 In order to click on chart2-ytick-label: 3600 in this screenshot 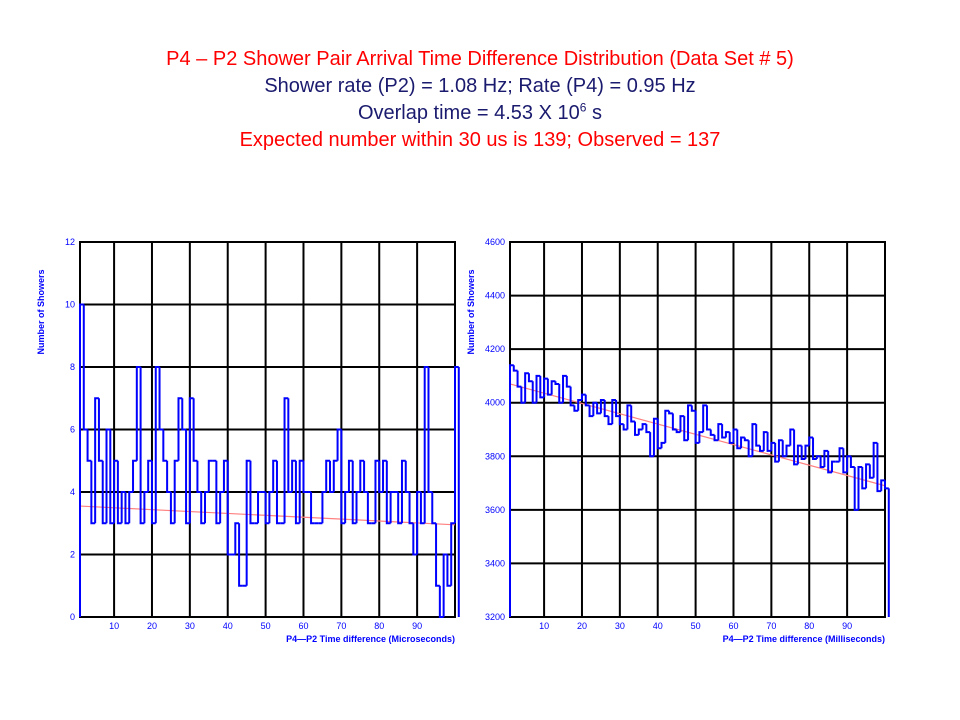, I will do `click(495, 510)`.